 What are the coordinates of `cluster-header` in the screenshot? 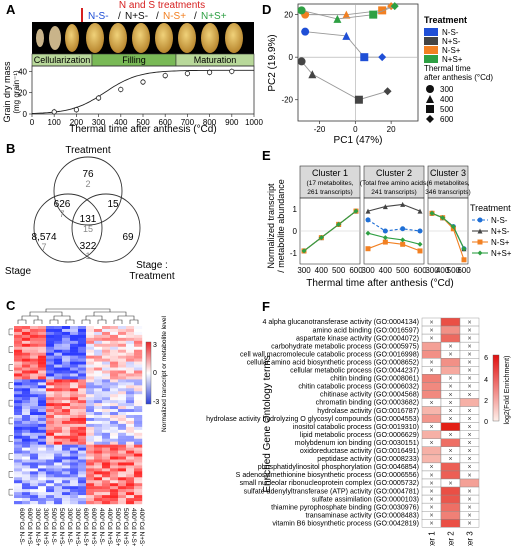 It's located at (394, 182).